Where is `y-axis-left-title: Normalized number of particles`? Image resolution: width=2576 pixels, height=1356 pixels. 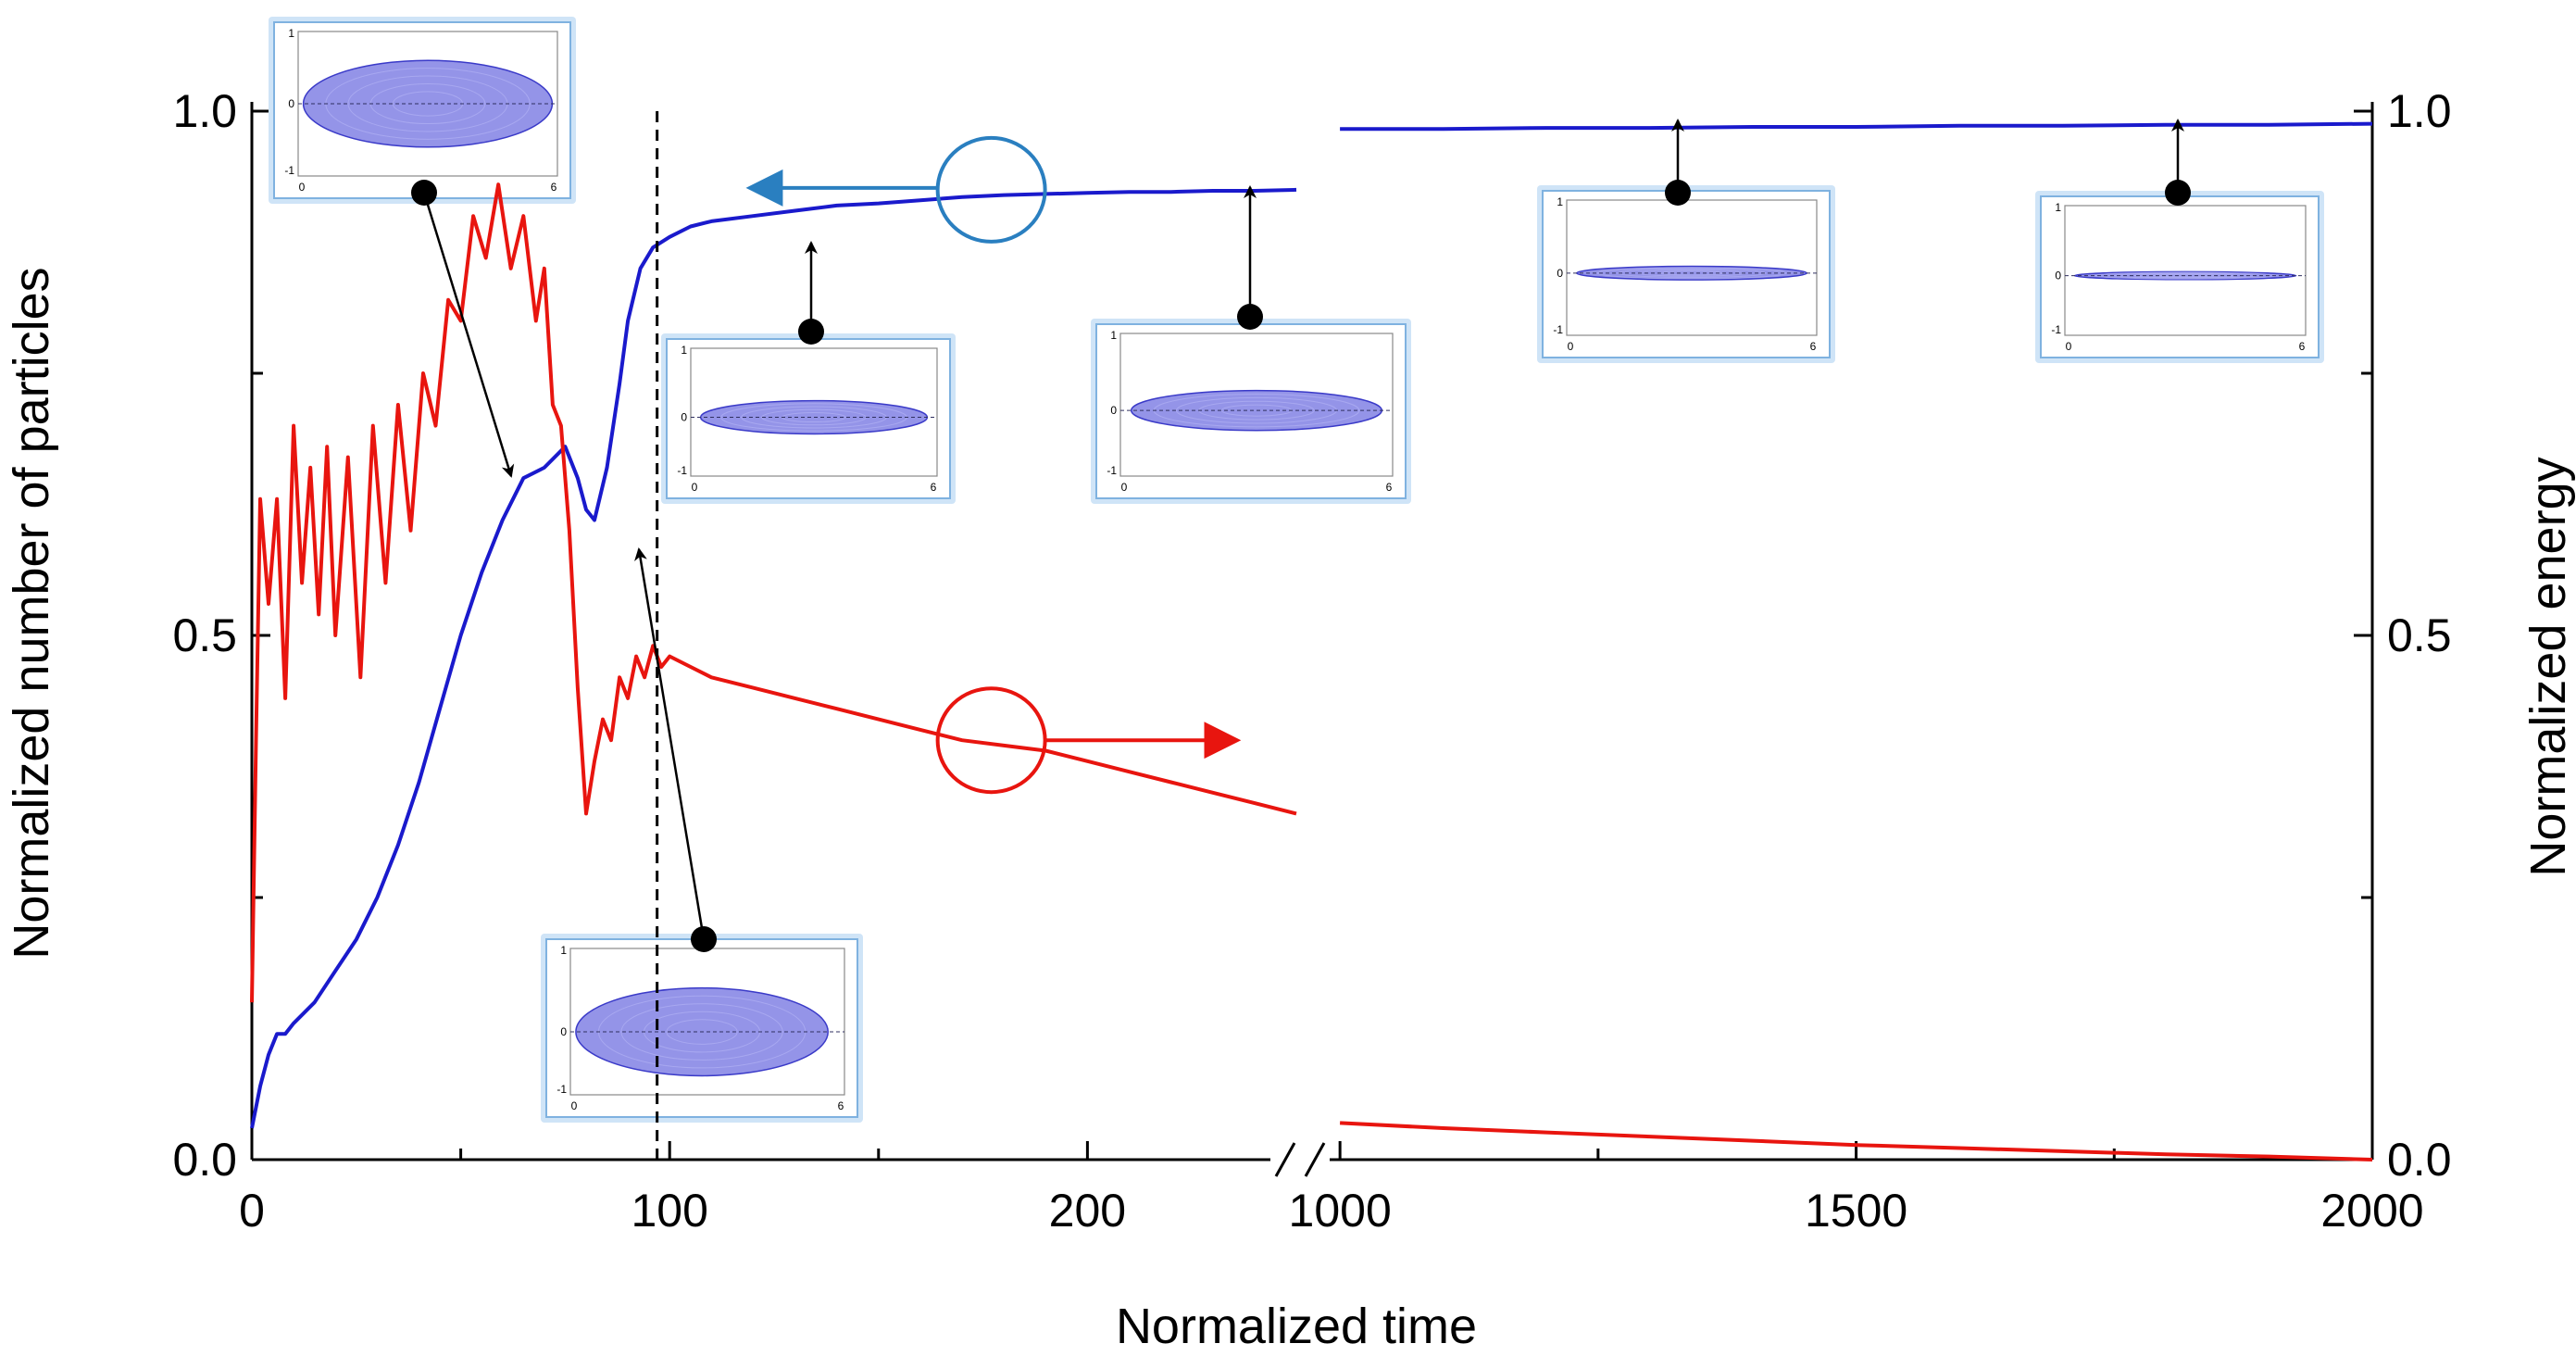 y-axis-left-title: Normalized number of particles is located at coordinates (32, 613).